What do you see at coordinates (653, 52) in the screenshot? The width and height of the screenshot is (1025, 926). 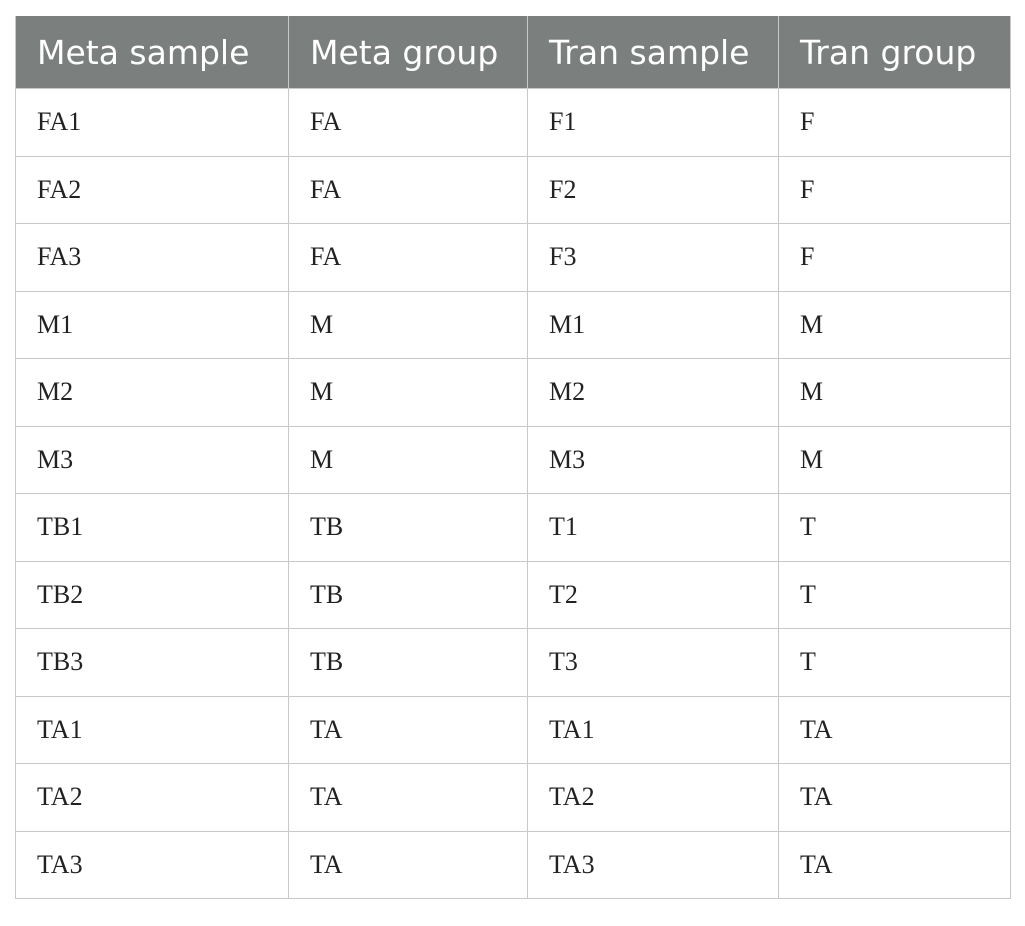 I see `header-cell: Tran sample` at bounding box center [653, 52].